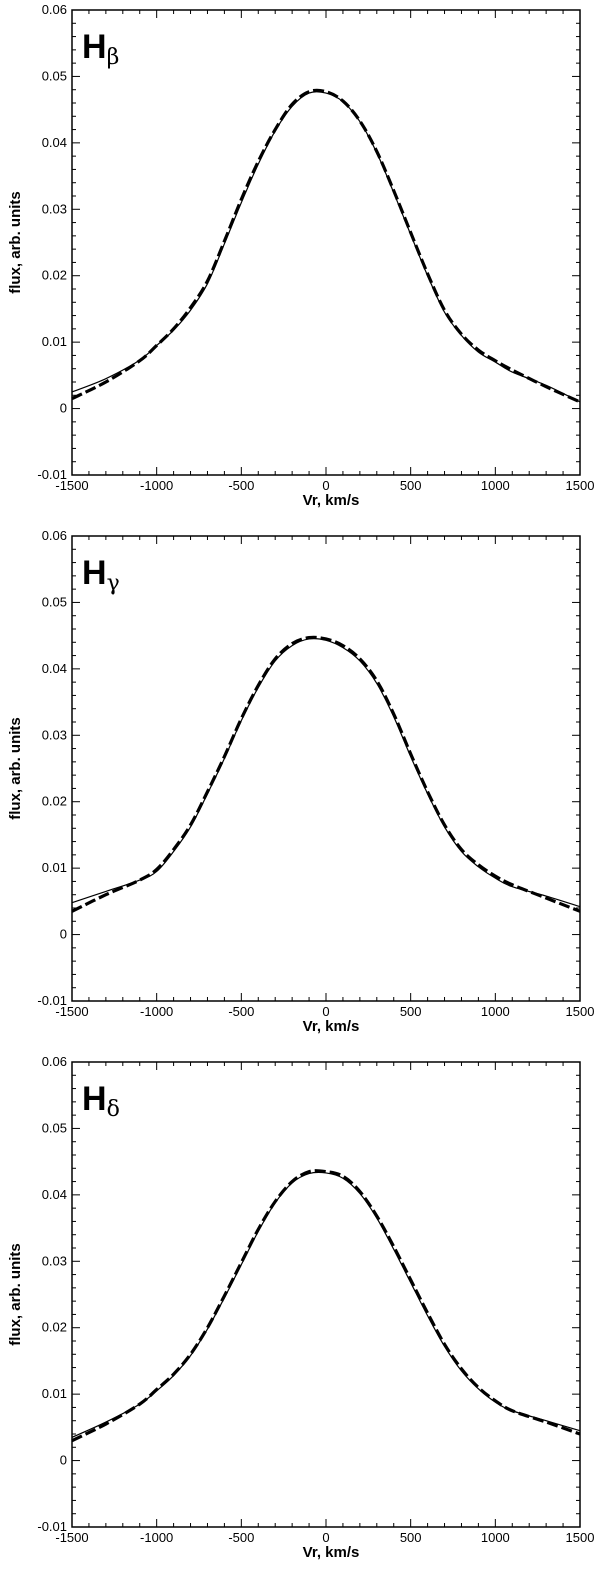 Image resolution: width=600 pixels, height=1573 pixels. I want to click on panel-label-subscript: β, so click(113, 57).